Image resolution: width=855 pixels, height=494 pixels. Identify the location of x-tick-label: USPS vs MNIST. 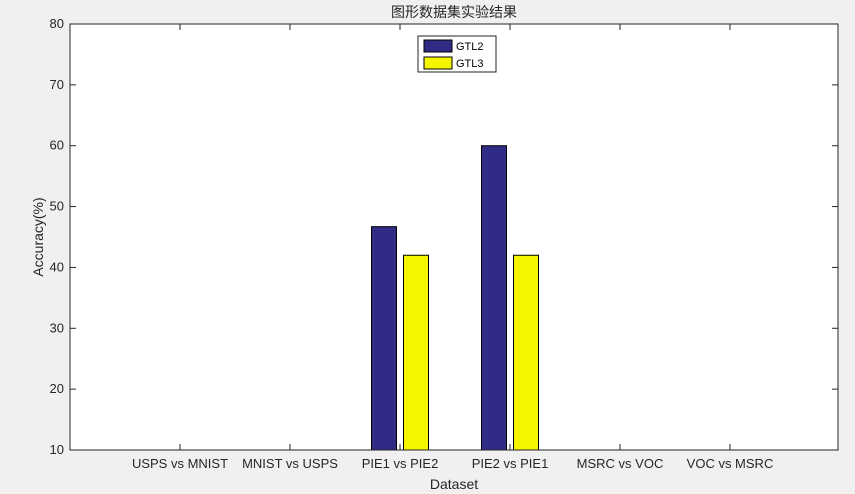
(180, 463).